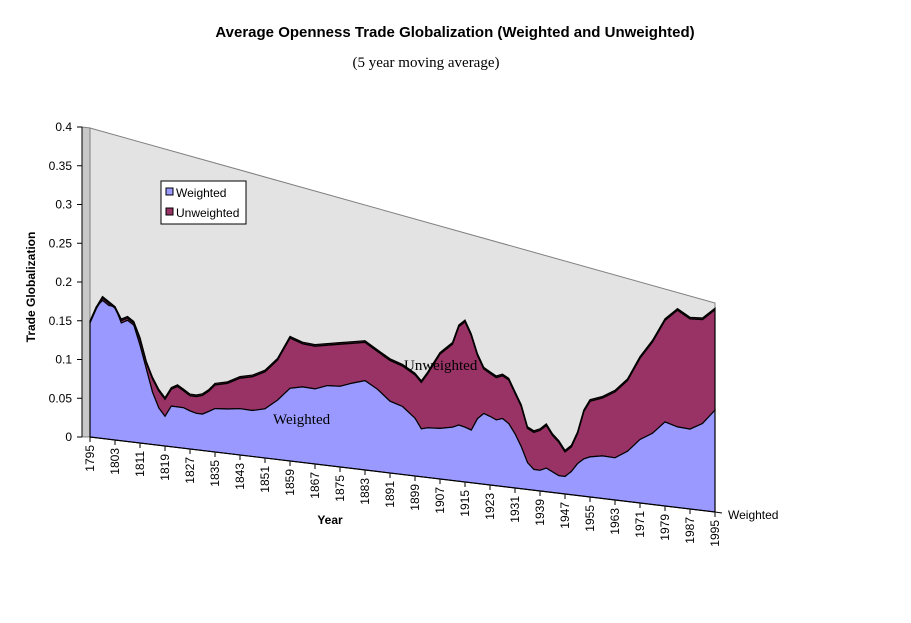 The image size is (911, 623). I want to click on x-tick-label: 1947, so click(565, 515).